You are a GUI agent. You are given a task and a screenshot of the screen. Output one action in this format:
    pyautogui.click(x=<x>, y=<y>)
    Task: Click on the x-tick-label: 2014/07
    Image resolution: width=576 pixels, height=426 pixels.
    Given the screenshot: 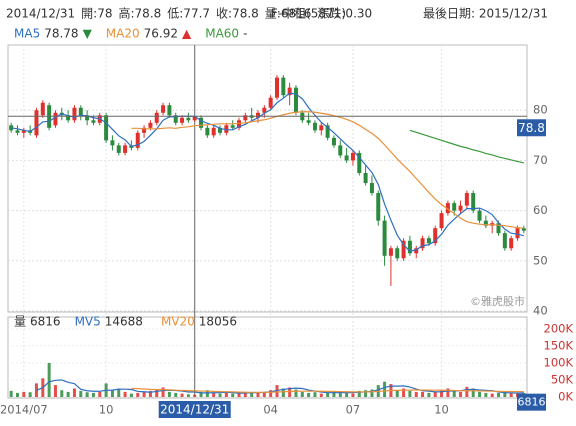 What is the action you would take?
    pyautogui.click(x=24, y=410)
    